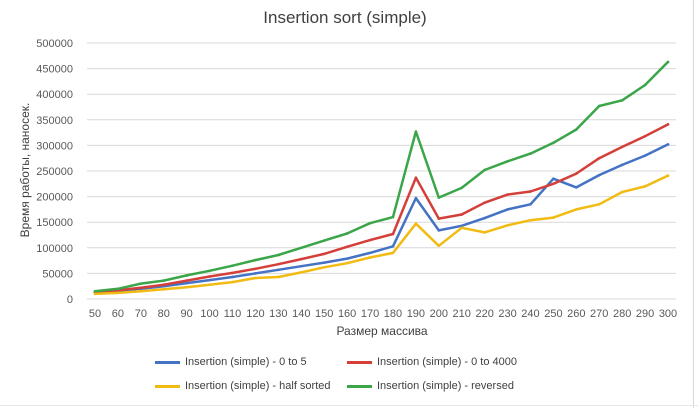 This screenshot has width=698, height=408. What do you see at coordinates (25, 170) in the screenshot?
I see `y-axis-label: Время работы, наносек.` at bounding box center [25, 170].